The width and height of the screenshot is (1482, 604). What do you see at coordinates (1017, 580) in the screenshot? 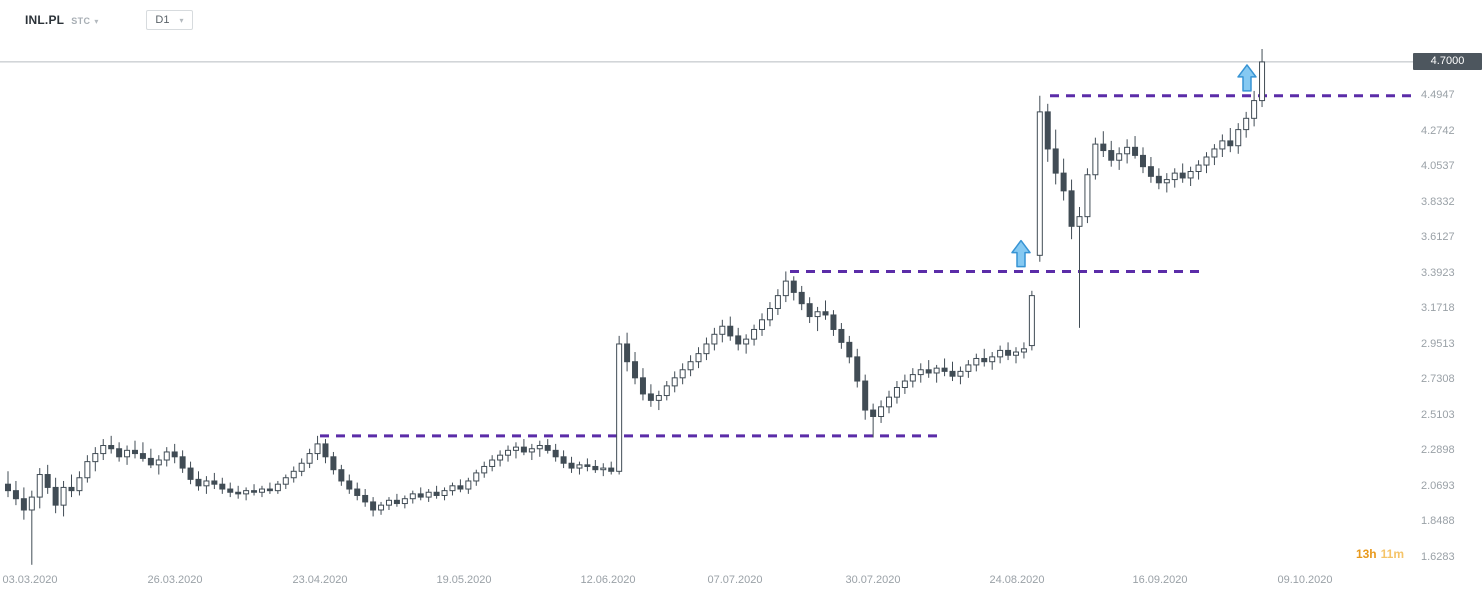
I see `date-axis-label: 24.08.2020` at bounding box center [1017, 580].